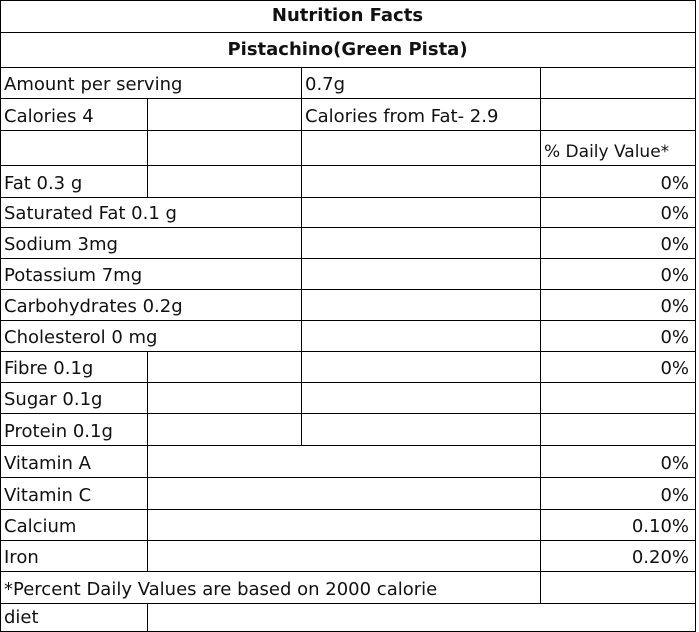  I want to click on nutrient-name: Saturated Fat 0.1 g, so click(90, 213).